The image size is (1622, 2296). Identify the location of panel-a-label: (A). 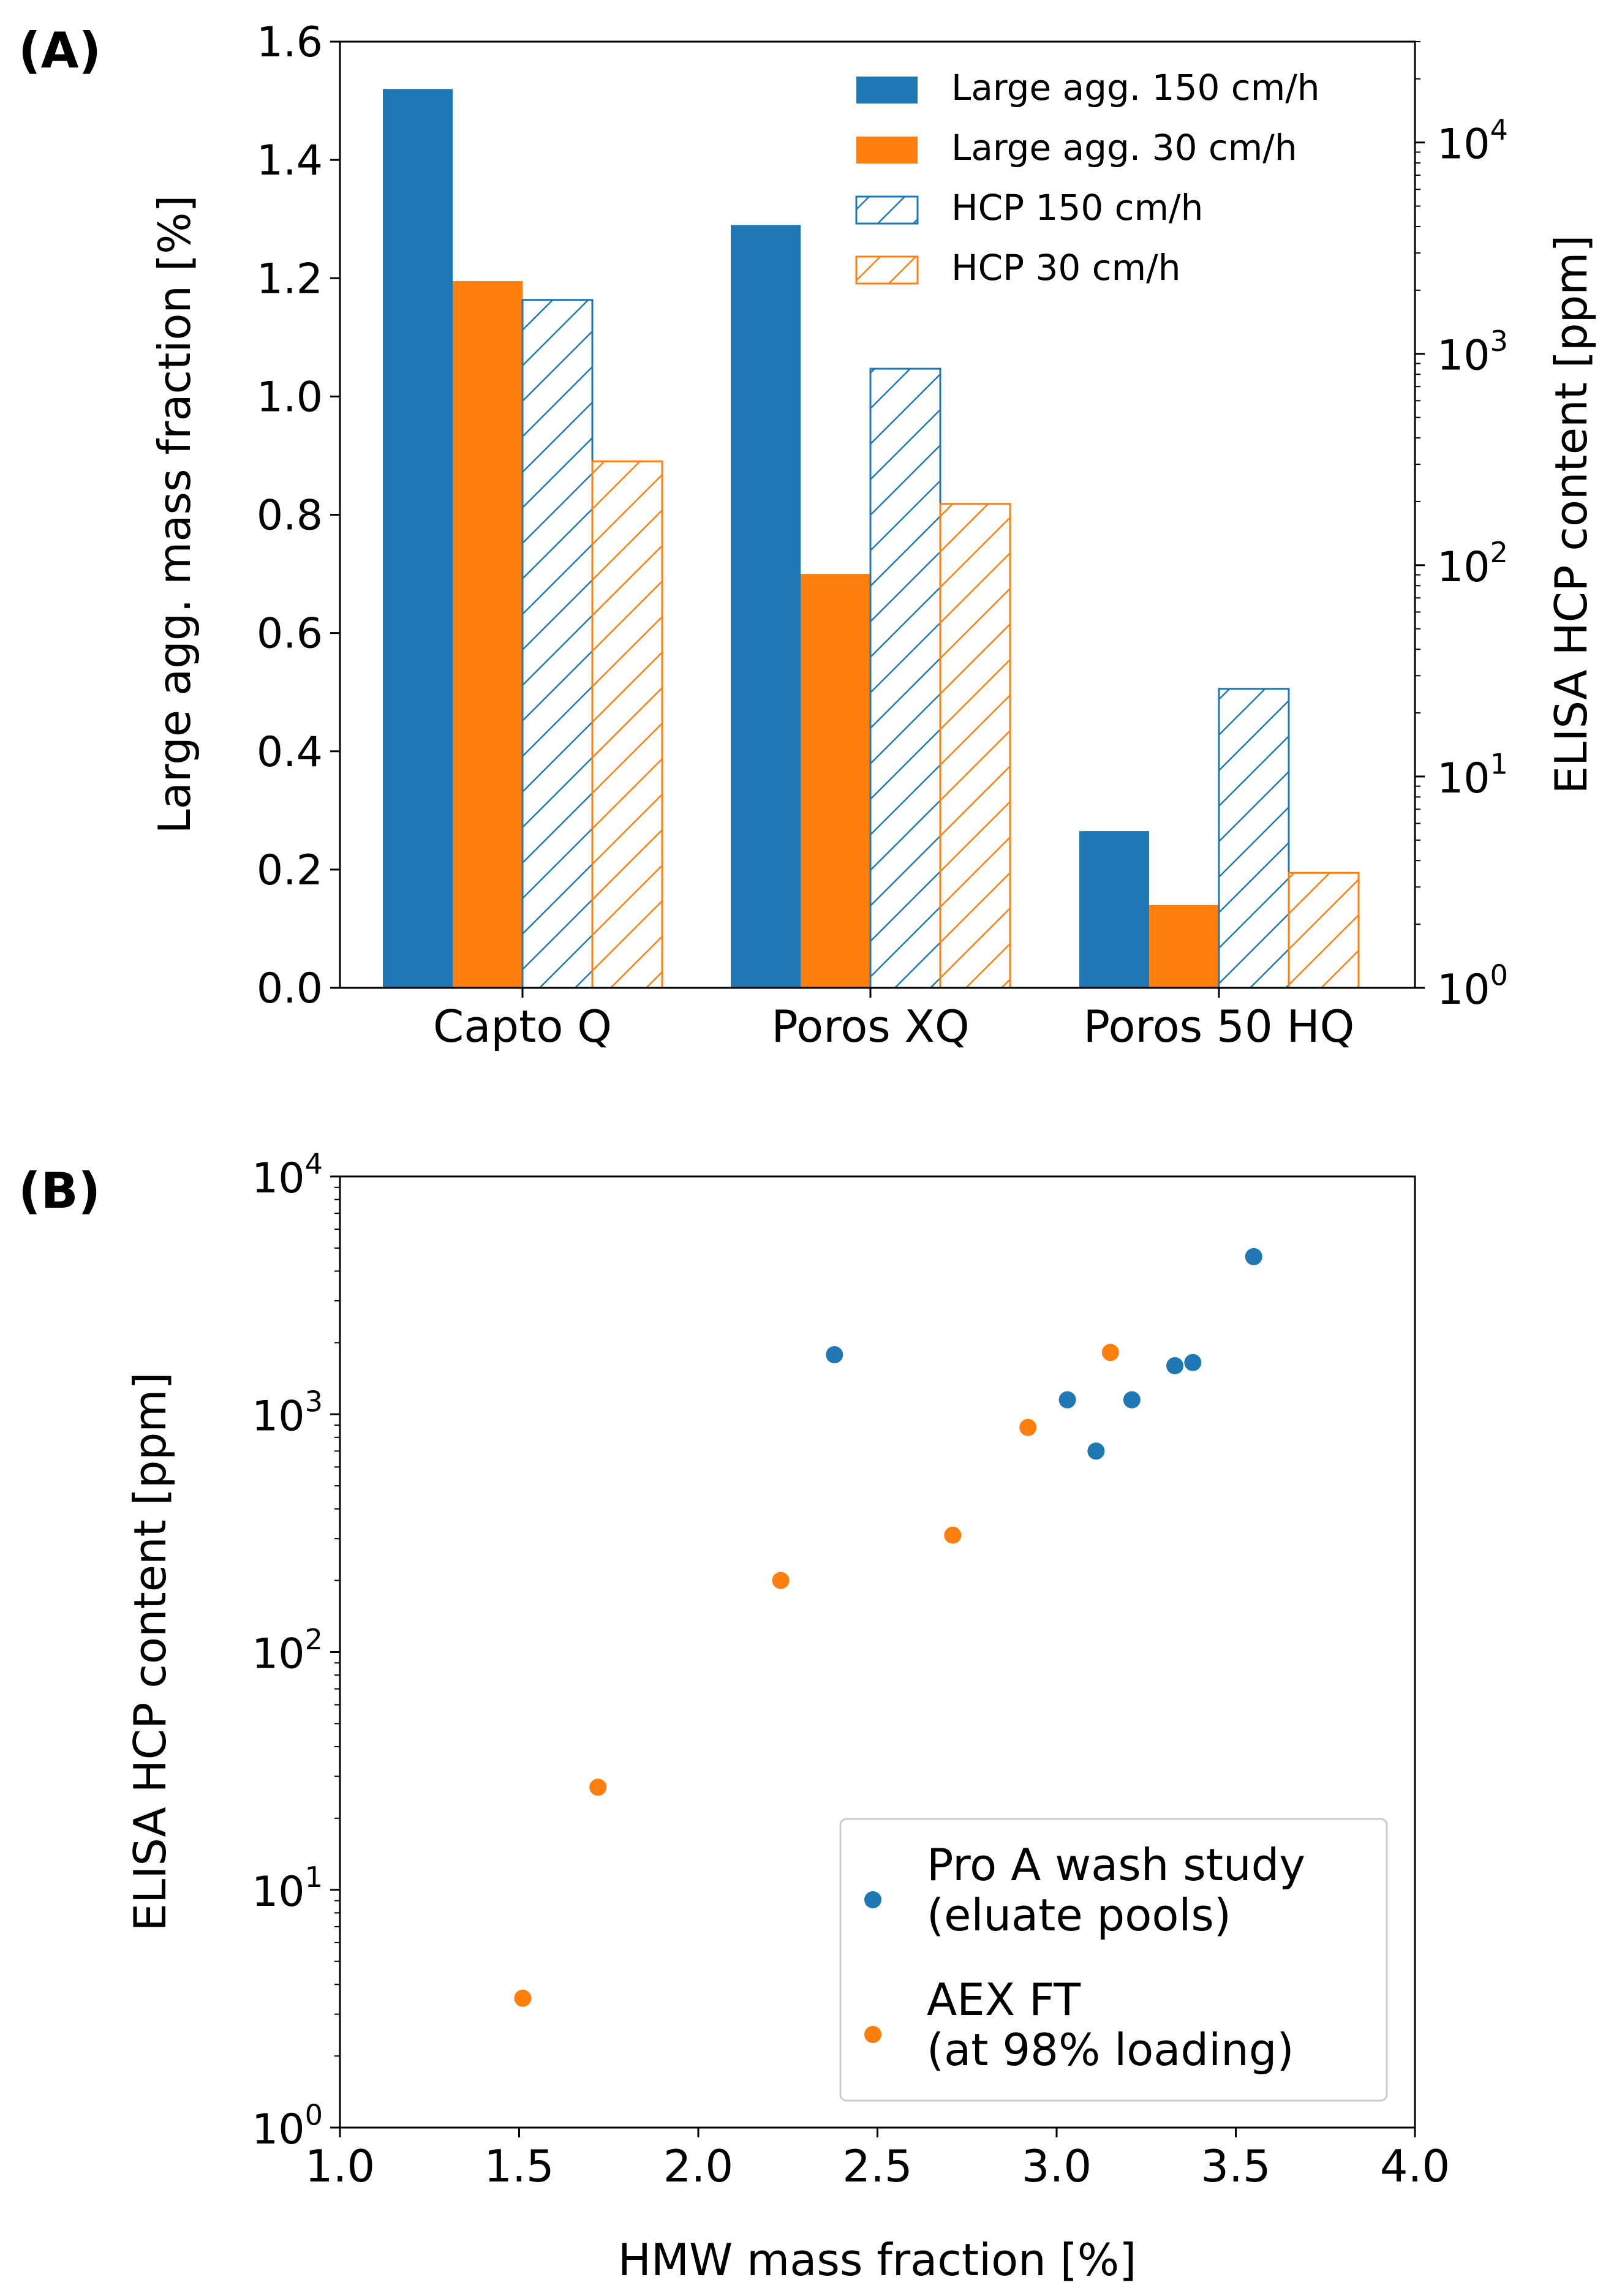
(59, 51).